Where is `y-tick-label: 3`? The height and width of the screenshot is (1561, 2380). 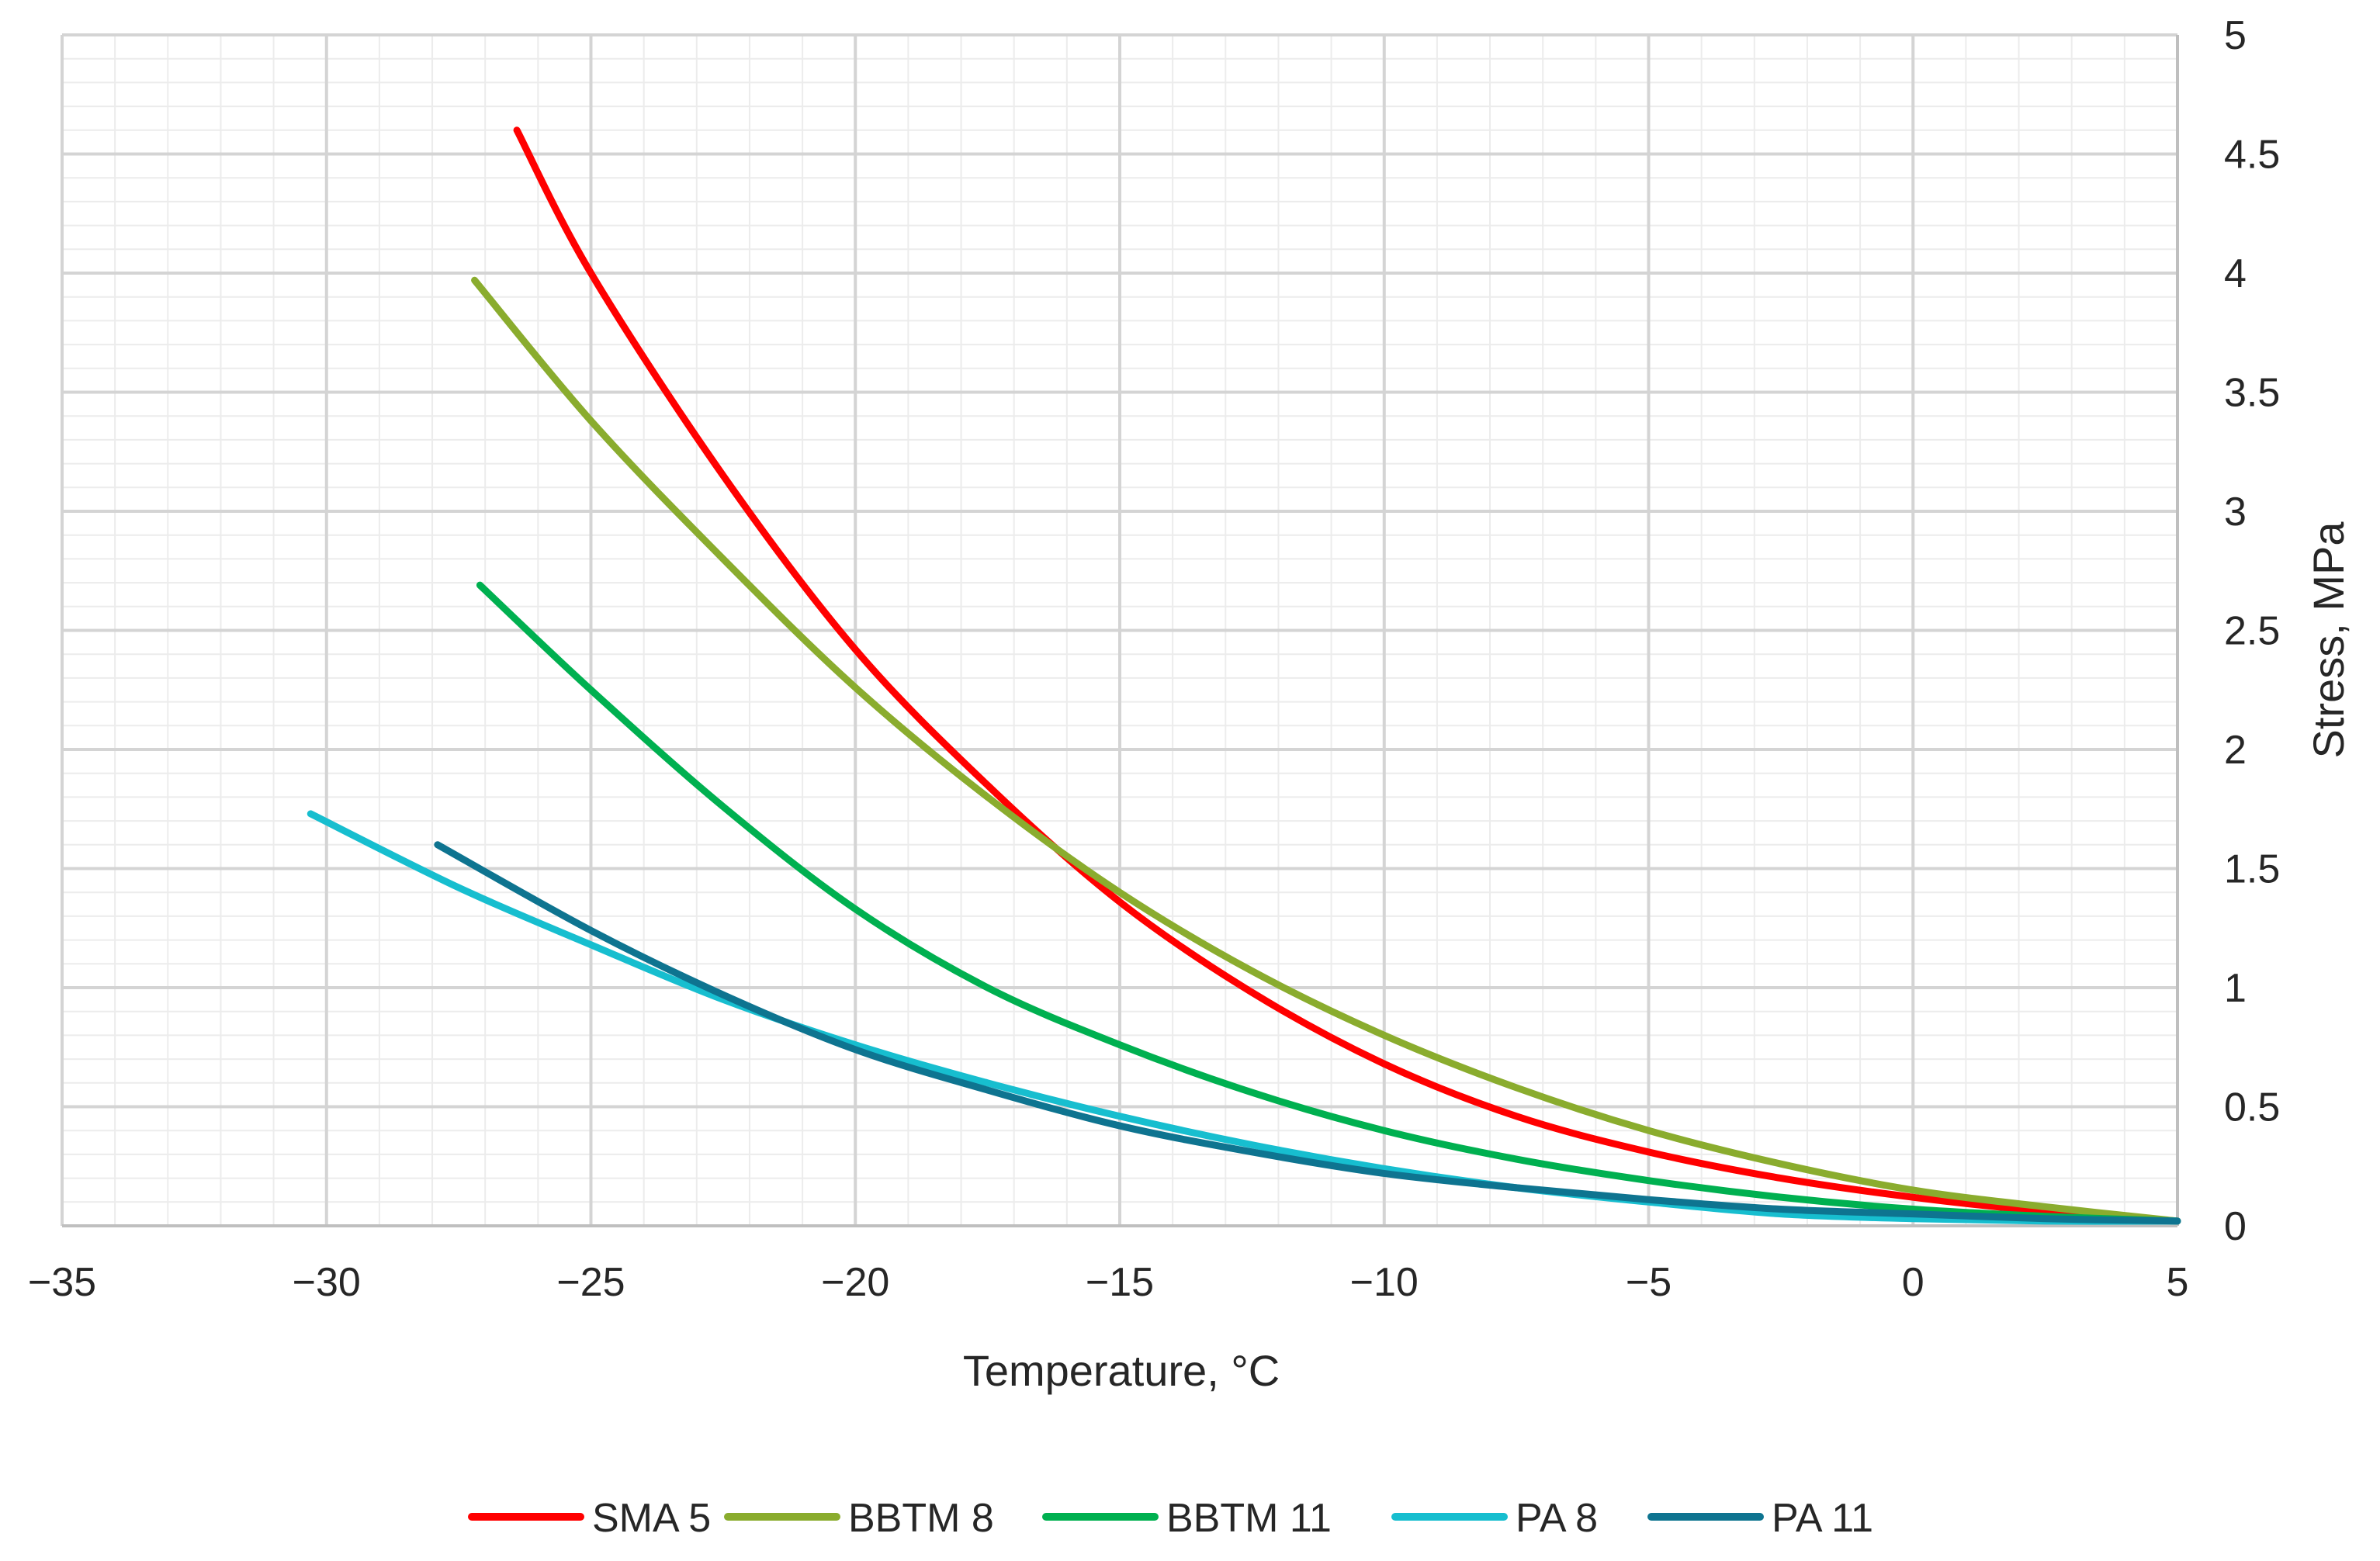 y-tick-label: 3 is located at coordinates (2235, 512).